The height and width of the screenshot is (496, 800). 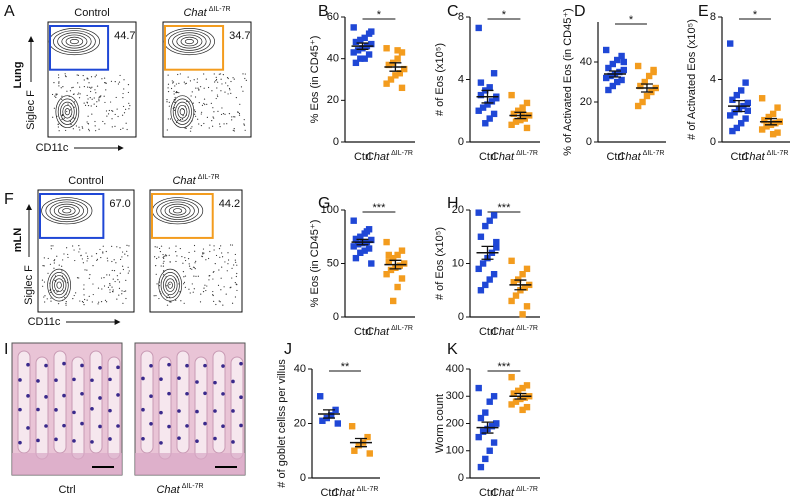 What do you see at coordinates (52, 148) in the screenshot?
I see `x-axis-label: CD11c` at bounding box center [52, 148].